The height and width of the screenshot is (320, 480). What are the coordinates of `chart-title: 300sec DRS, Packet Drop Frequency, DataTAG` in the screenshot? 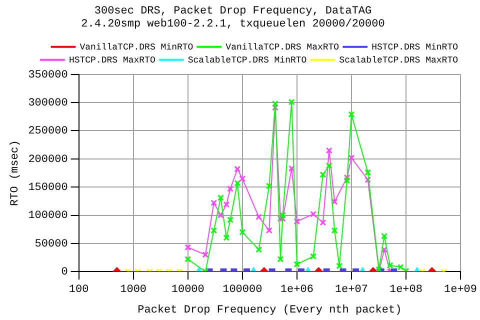 It's located at (233, 12).